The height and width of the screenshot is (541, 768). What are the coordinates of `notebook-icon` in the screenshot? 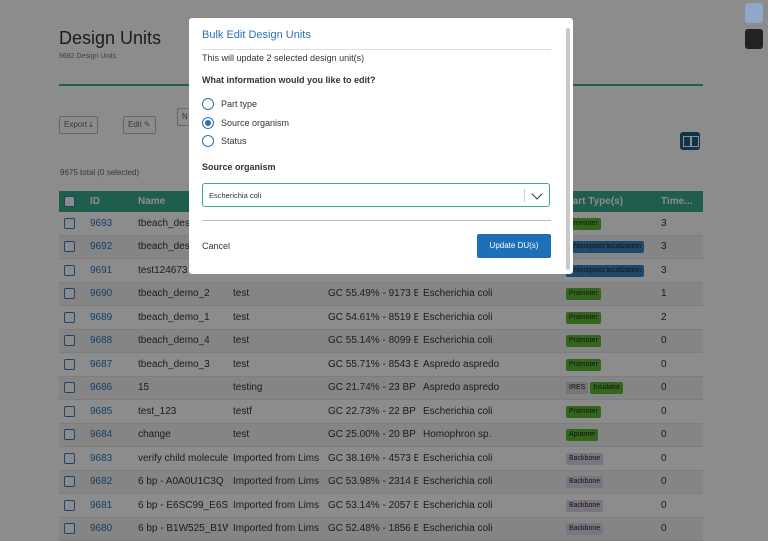 It's located at (754, 39).